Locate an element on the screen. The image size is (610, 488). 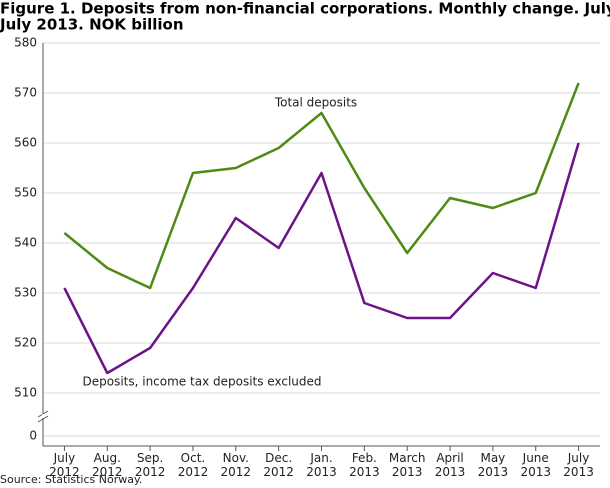
y-tick-label: 560 is located at coordinates (25, 143).